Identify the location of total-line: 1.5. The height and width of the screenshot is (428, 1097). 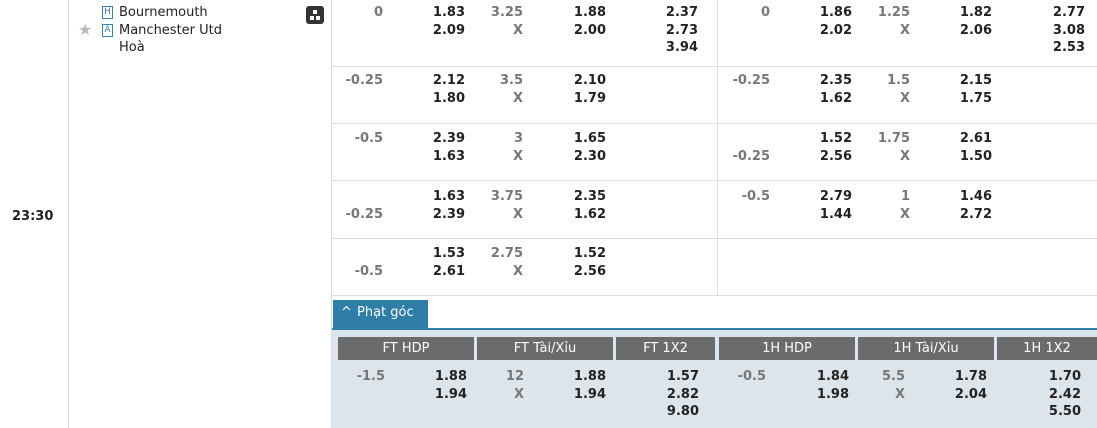
(898, 80).